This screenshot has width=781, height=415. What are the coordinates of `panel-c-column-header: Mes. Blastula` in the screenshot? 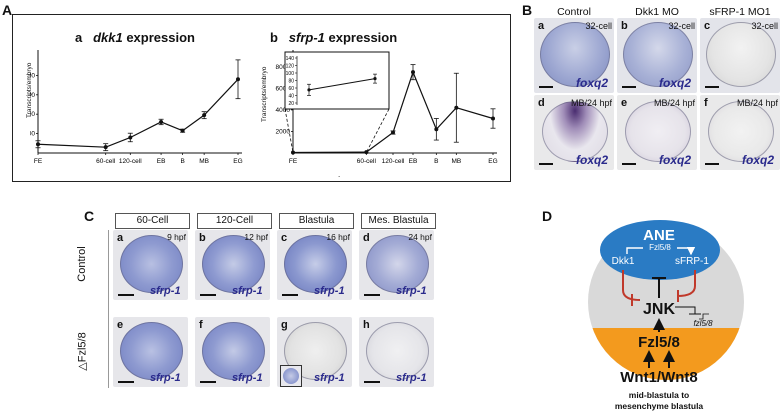 It's located at (398, 221).